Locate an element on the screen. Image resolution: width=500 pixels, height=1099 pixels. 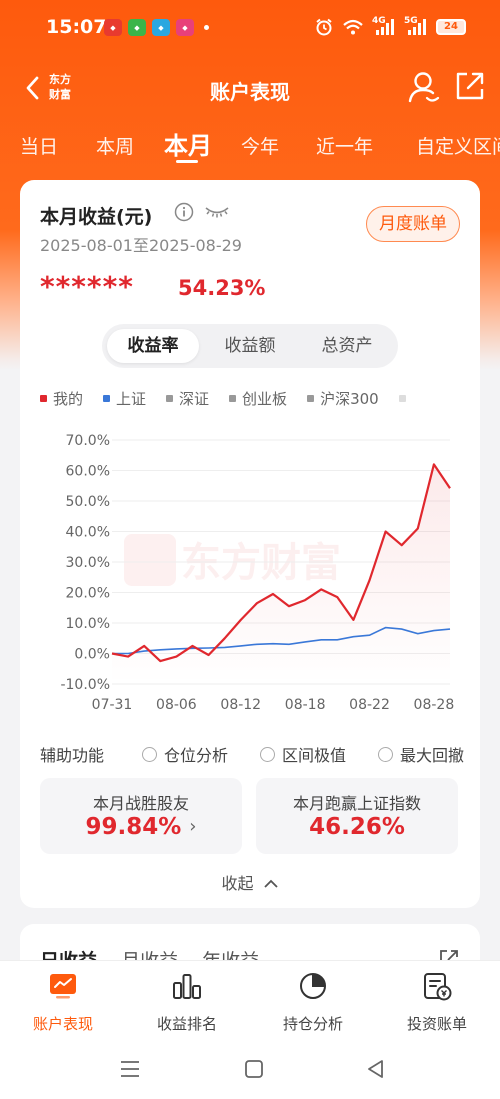
page-title: 账户表现 is located at coordinates (250, 92).